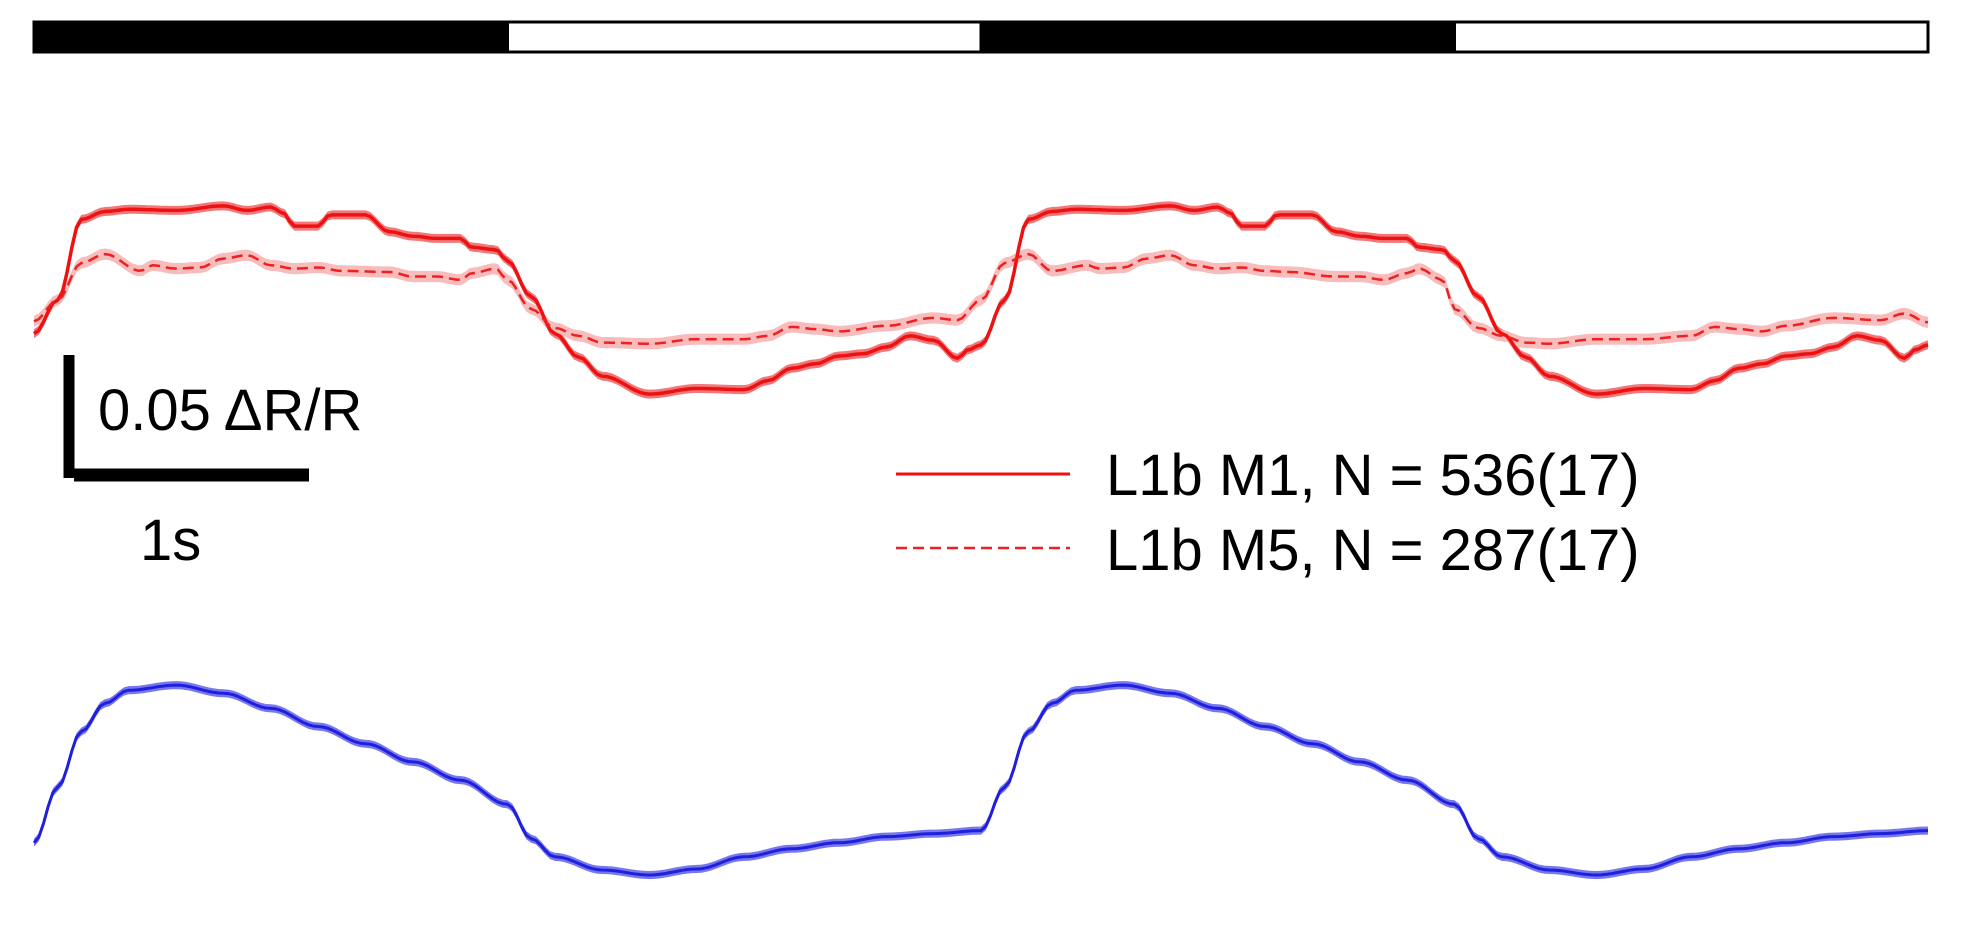 Image resolution: width=1964 pixels, height=926 pixels. What do you see at coordinates (1373, 550) in the screenshot?
I see `legend-label-m5: L1b M5, N = 287(17)` at bounding box center [1373, 550].